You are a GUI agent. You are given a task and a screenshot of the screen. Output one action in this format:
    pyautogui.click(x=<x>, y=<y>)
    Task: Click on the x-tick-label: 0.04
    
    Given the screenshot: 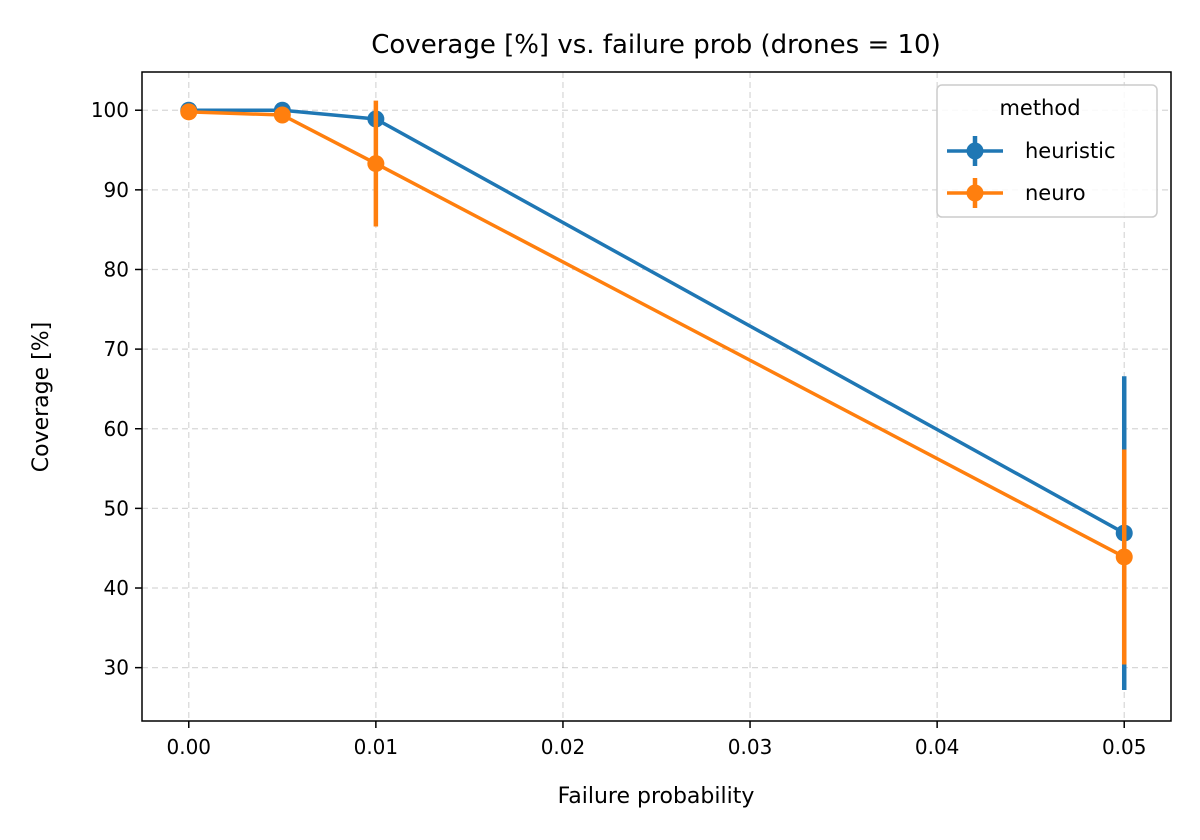 What is the action you would take?
    pyautogui.click(x=937, y=747)
    